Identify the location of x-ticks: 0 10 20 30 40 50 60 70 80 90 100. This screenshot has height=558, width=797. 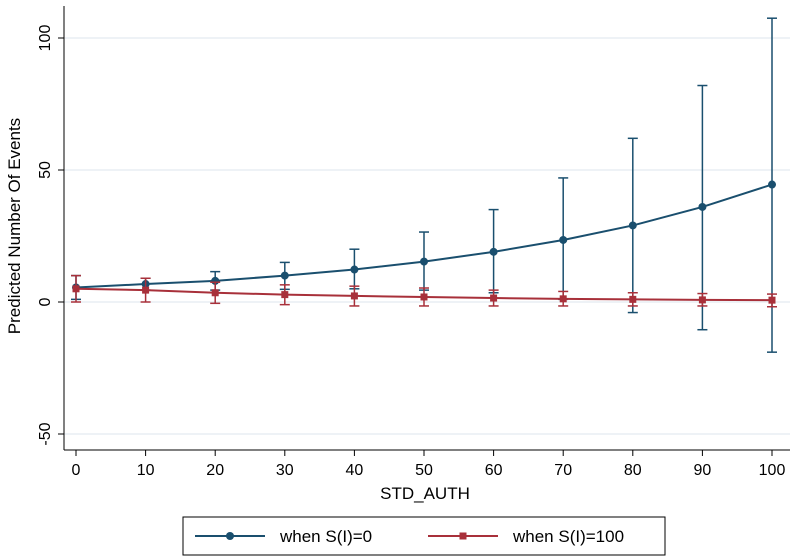
(429, 464).